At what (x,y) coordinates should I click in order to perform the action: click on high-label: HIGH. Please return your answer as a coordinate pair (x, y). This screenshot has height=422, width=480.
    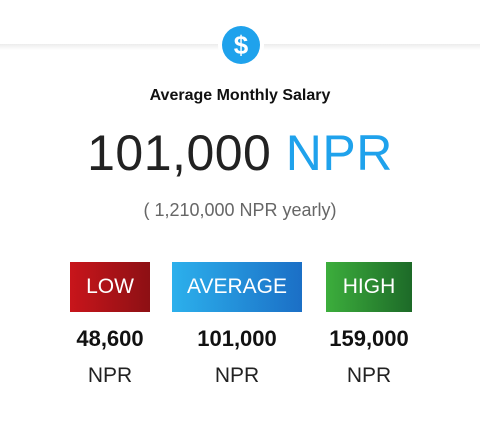
    Looking at the image, I should click on (369, 287).